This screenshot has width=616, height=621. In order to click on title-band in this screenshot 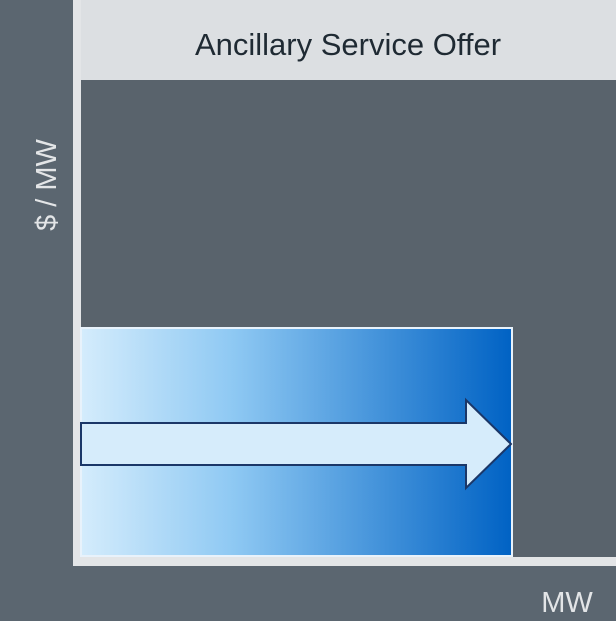, I will do `click(348, 40)`.